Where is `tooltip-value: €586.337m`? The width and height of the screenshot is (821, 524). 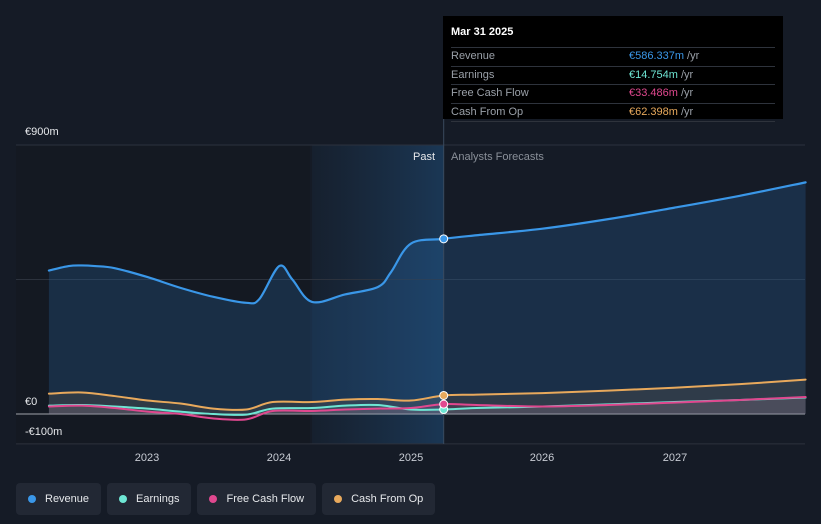 tooltip-value: €586.337m is located at coordinates (657, 56).